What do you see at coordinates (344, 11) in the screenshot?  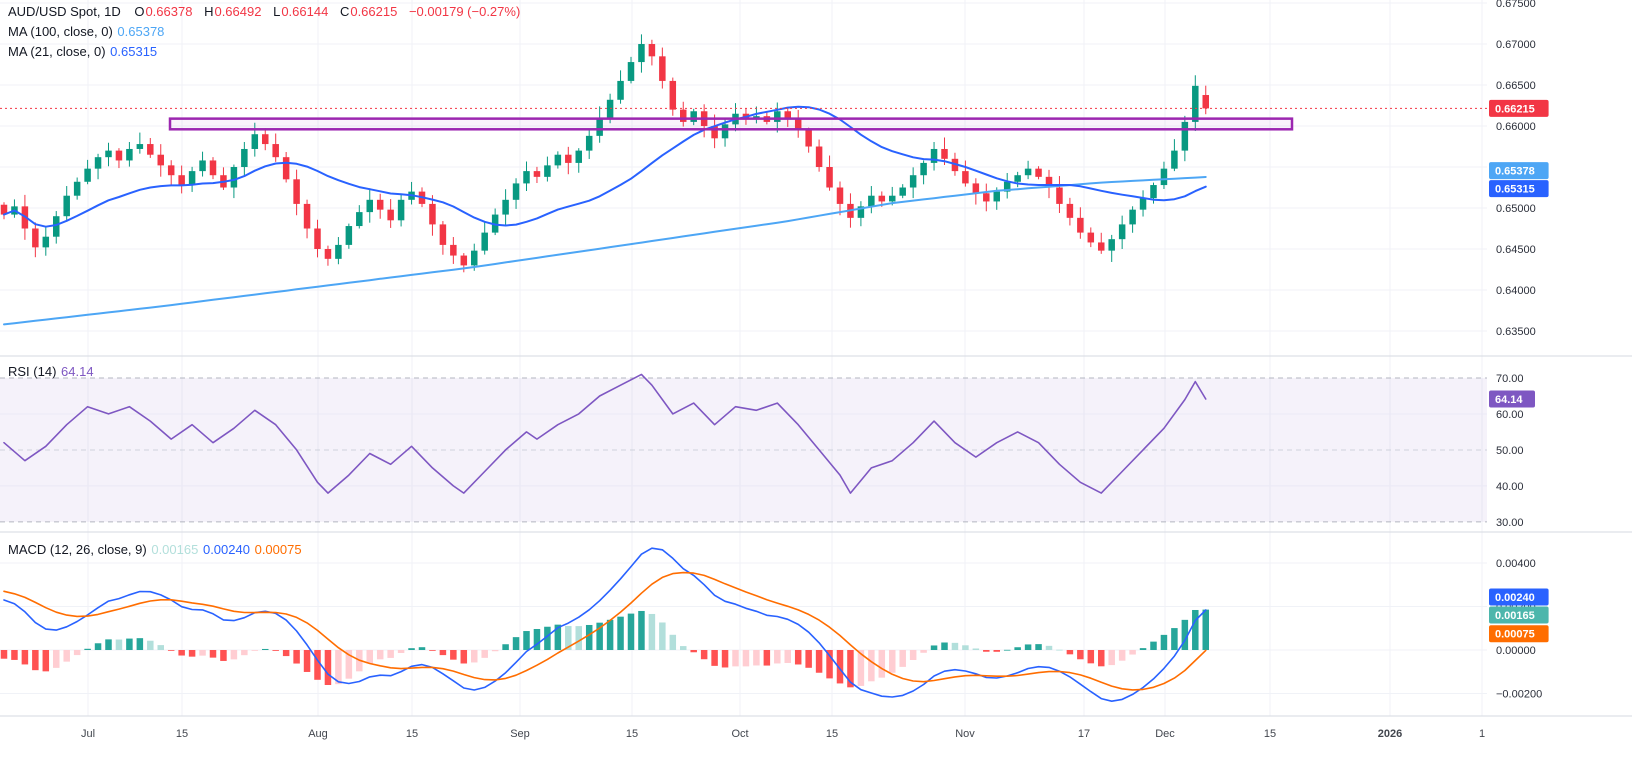 I see `close-label: C` at bounding box center [344, 11].